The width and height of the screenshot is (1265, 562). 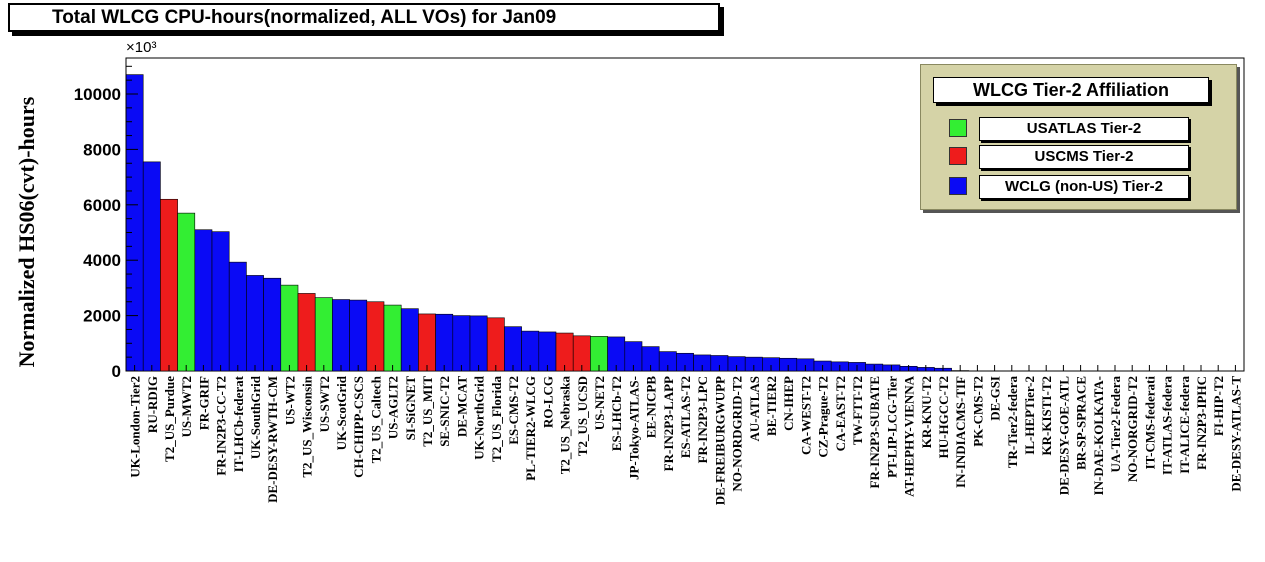 I want to click on x-tick-label: FR-IN2P3-SUBATE, so click(x=874, y=432).